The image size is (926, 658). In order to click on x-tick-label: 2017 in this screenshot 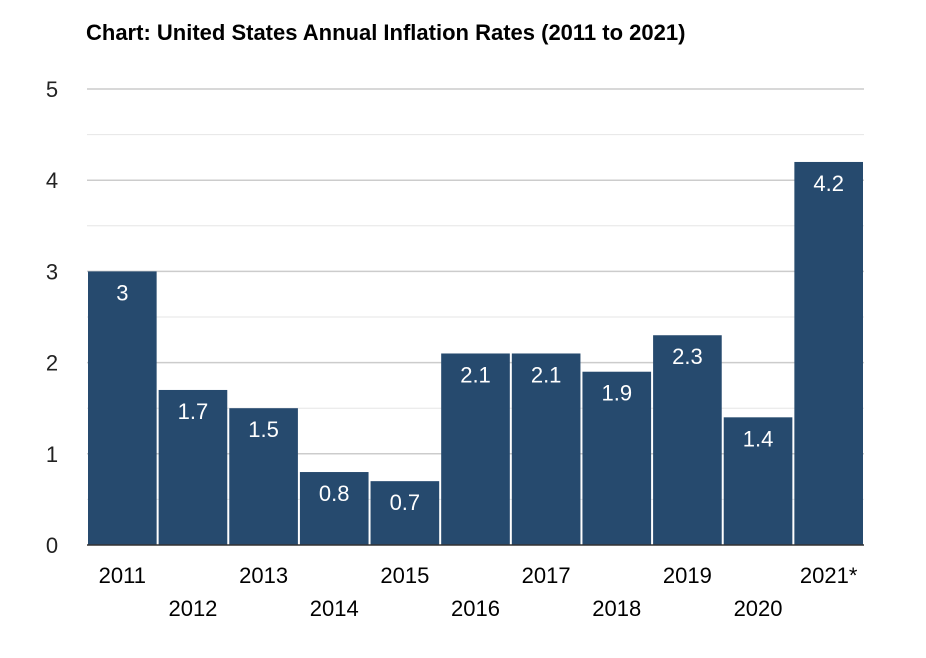, I will do `click(546, 575)`.